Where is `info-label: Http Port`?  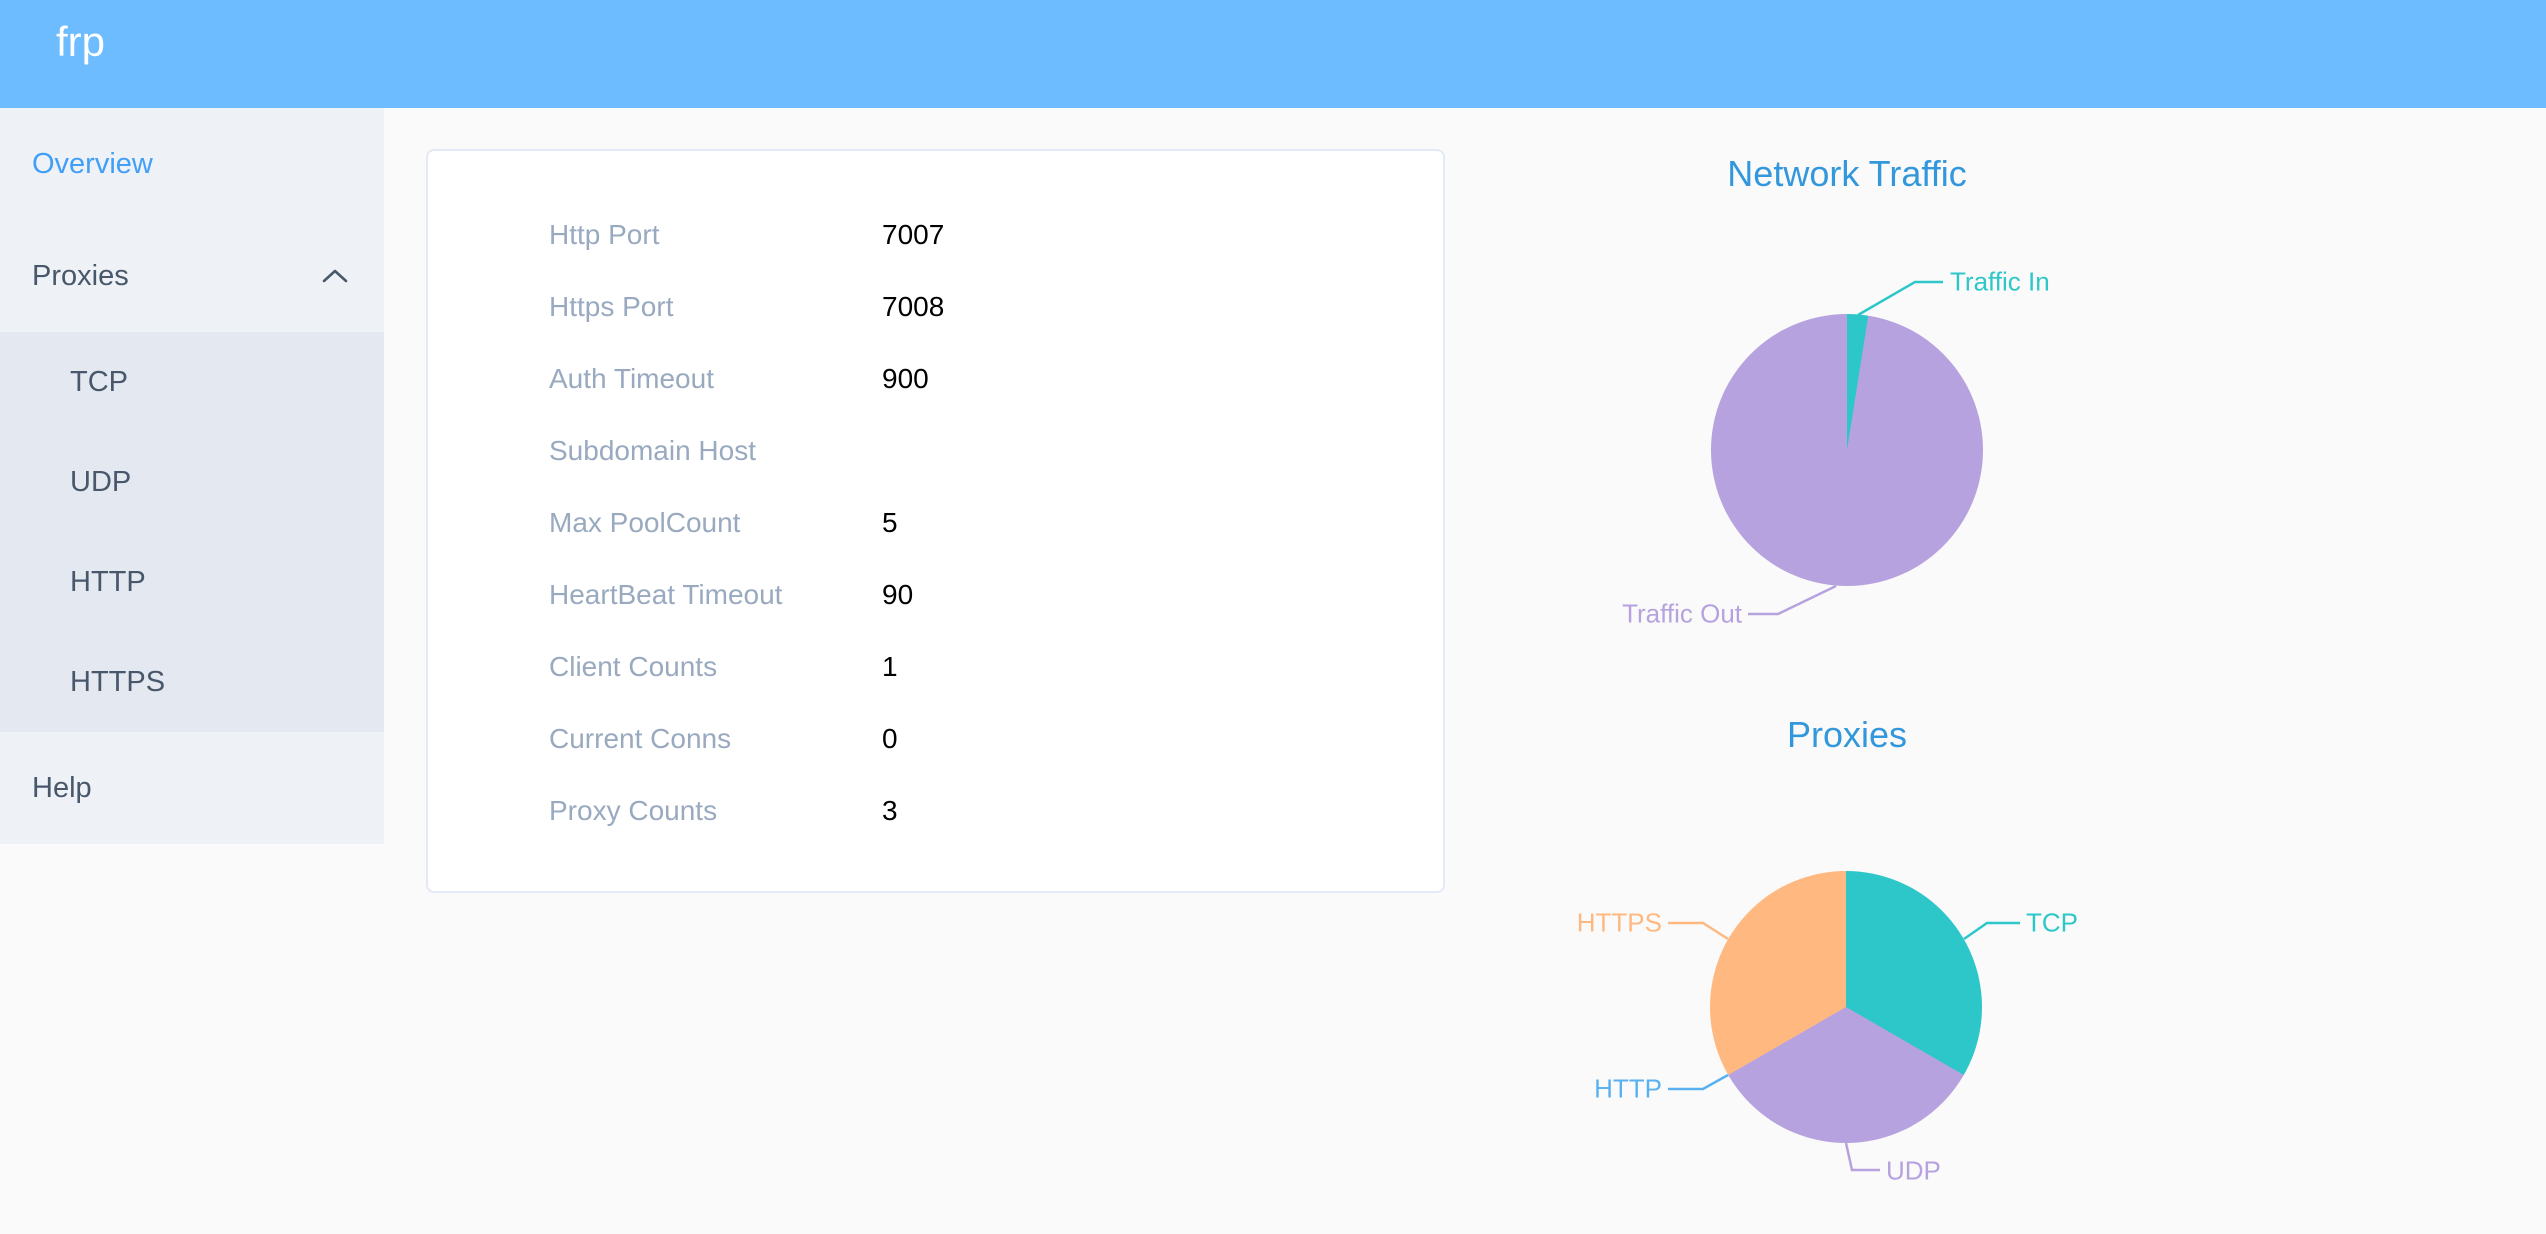 info-label: Http Port is located at coordinates (604, 234).